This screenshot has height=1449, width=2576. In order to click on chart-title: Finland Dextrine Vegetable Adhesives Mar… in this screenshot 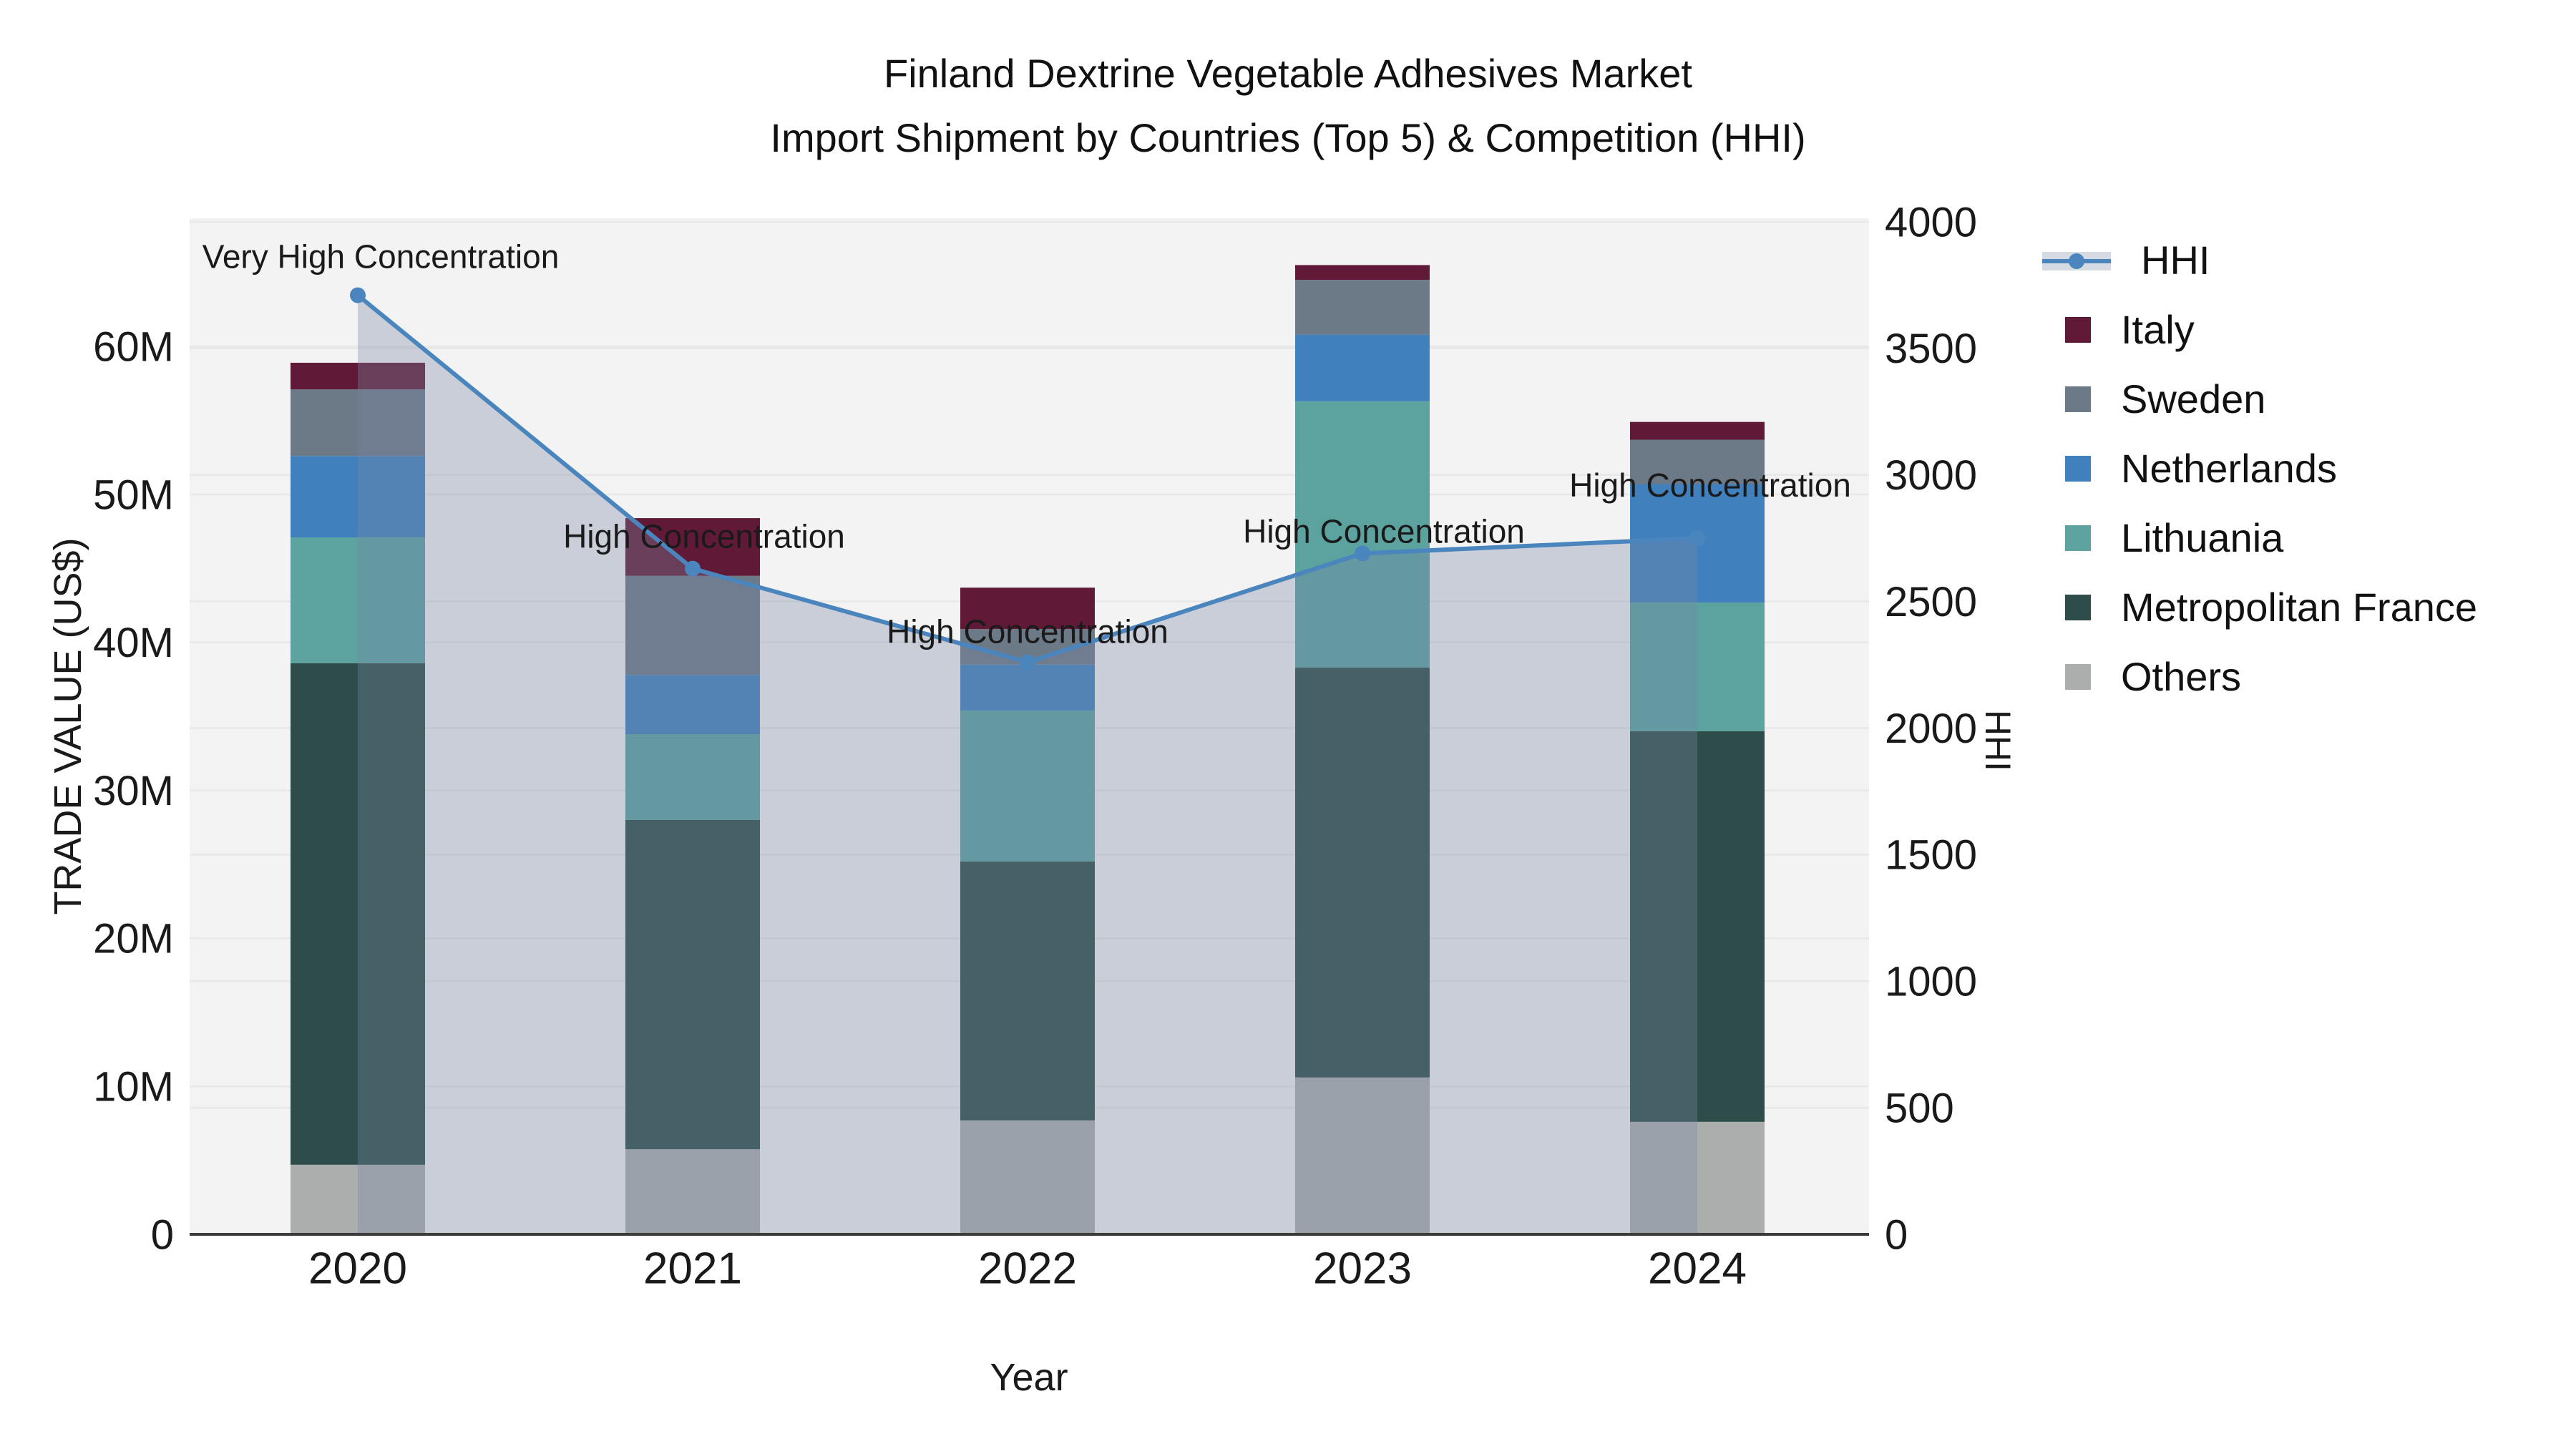, I will do `click(1288, 106)`.